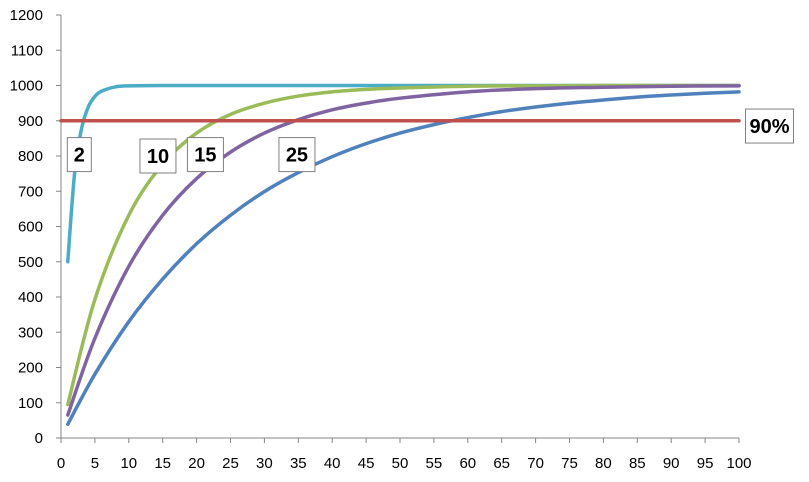  What do you see at coordinates (298, 463) in the screenshot?
I see `x-tick-label: 35` at bounding box center [298, 463].